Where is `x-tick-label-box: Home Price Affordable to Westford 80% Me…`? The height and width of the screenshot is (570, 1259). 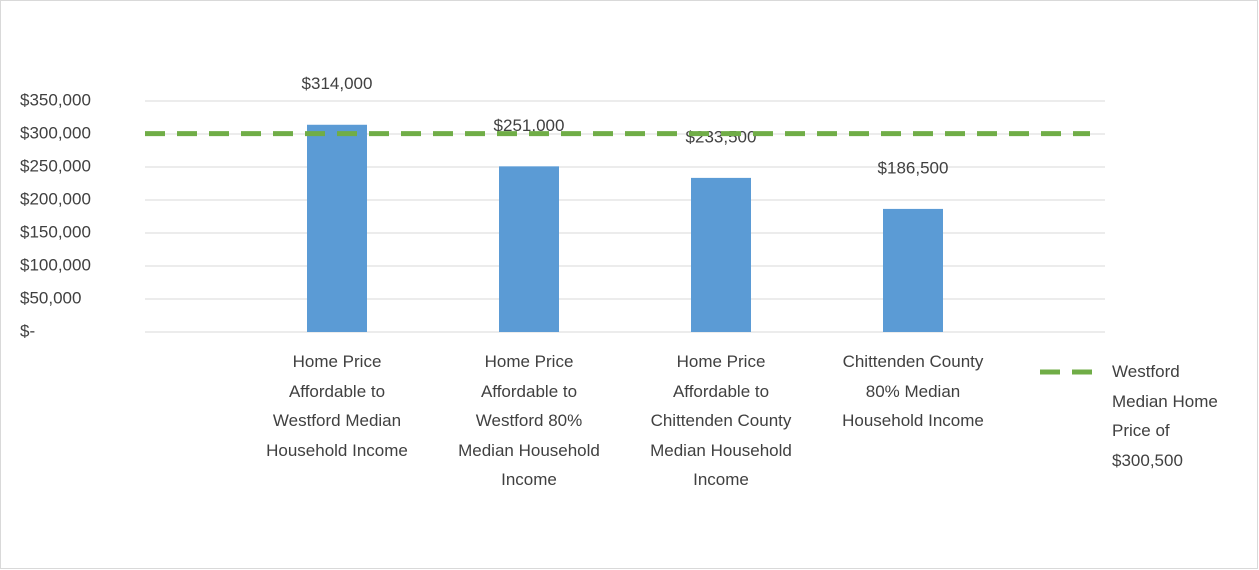
x-tick-label-box: Home Price Affordable to Westford 80% Me… is located at coordinates (529, 420).